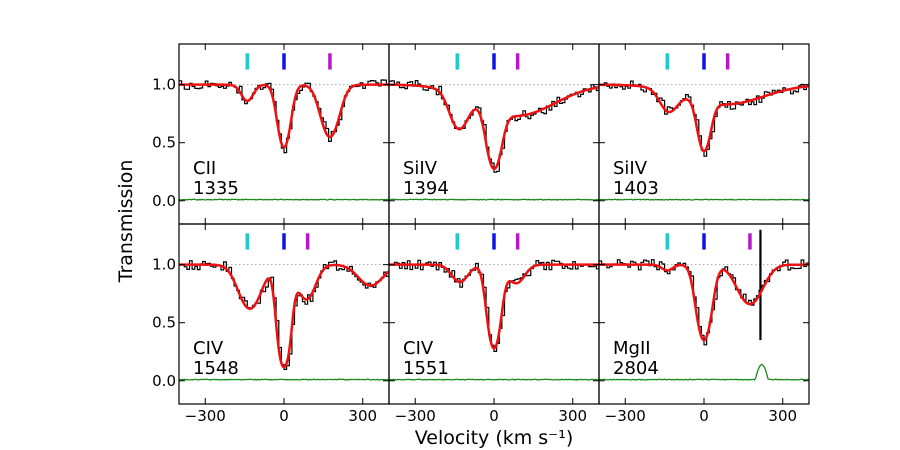  Describe the element at coordinates (216, 188) in the screenshot. I see `panel-wavelength-label: 1335` at that location.